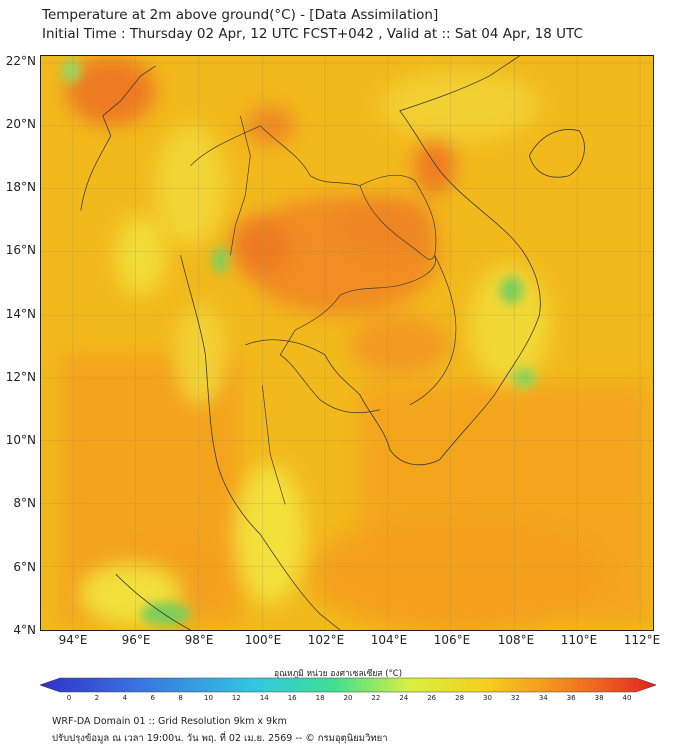 This screenshot has width=676, height=756. What do you see at coordinates (165, 614) in the screenshot?
I see `cool-spot-sumatra` at bounding box center [165, 614].